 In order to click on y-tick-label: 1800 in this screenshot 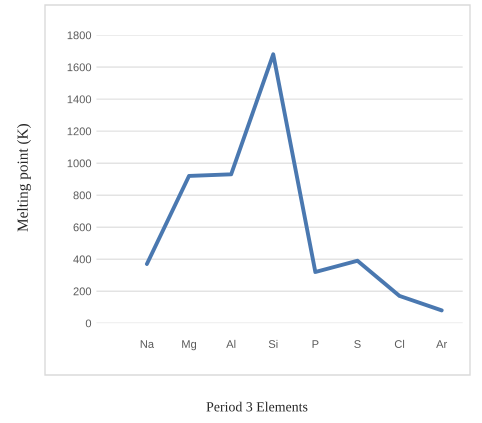, I will do `click(80, 35)`.